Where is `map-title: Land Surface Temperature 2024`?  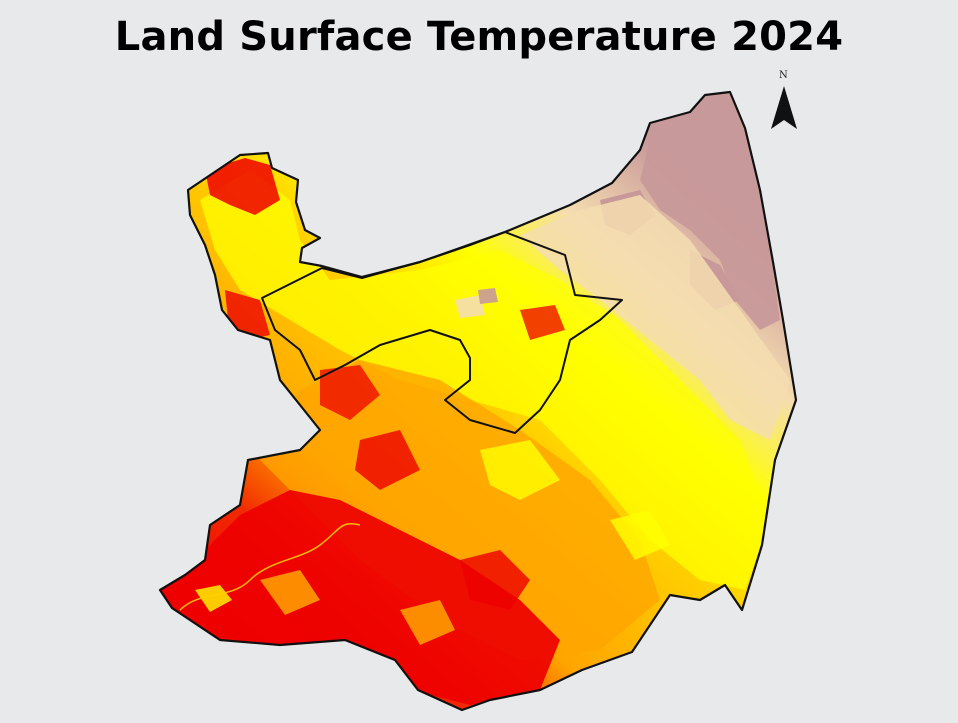
map-title: Land Surface Temperature 2024 is located at coordinates (479, 37).